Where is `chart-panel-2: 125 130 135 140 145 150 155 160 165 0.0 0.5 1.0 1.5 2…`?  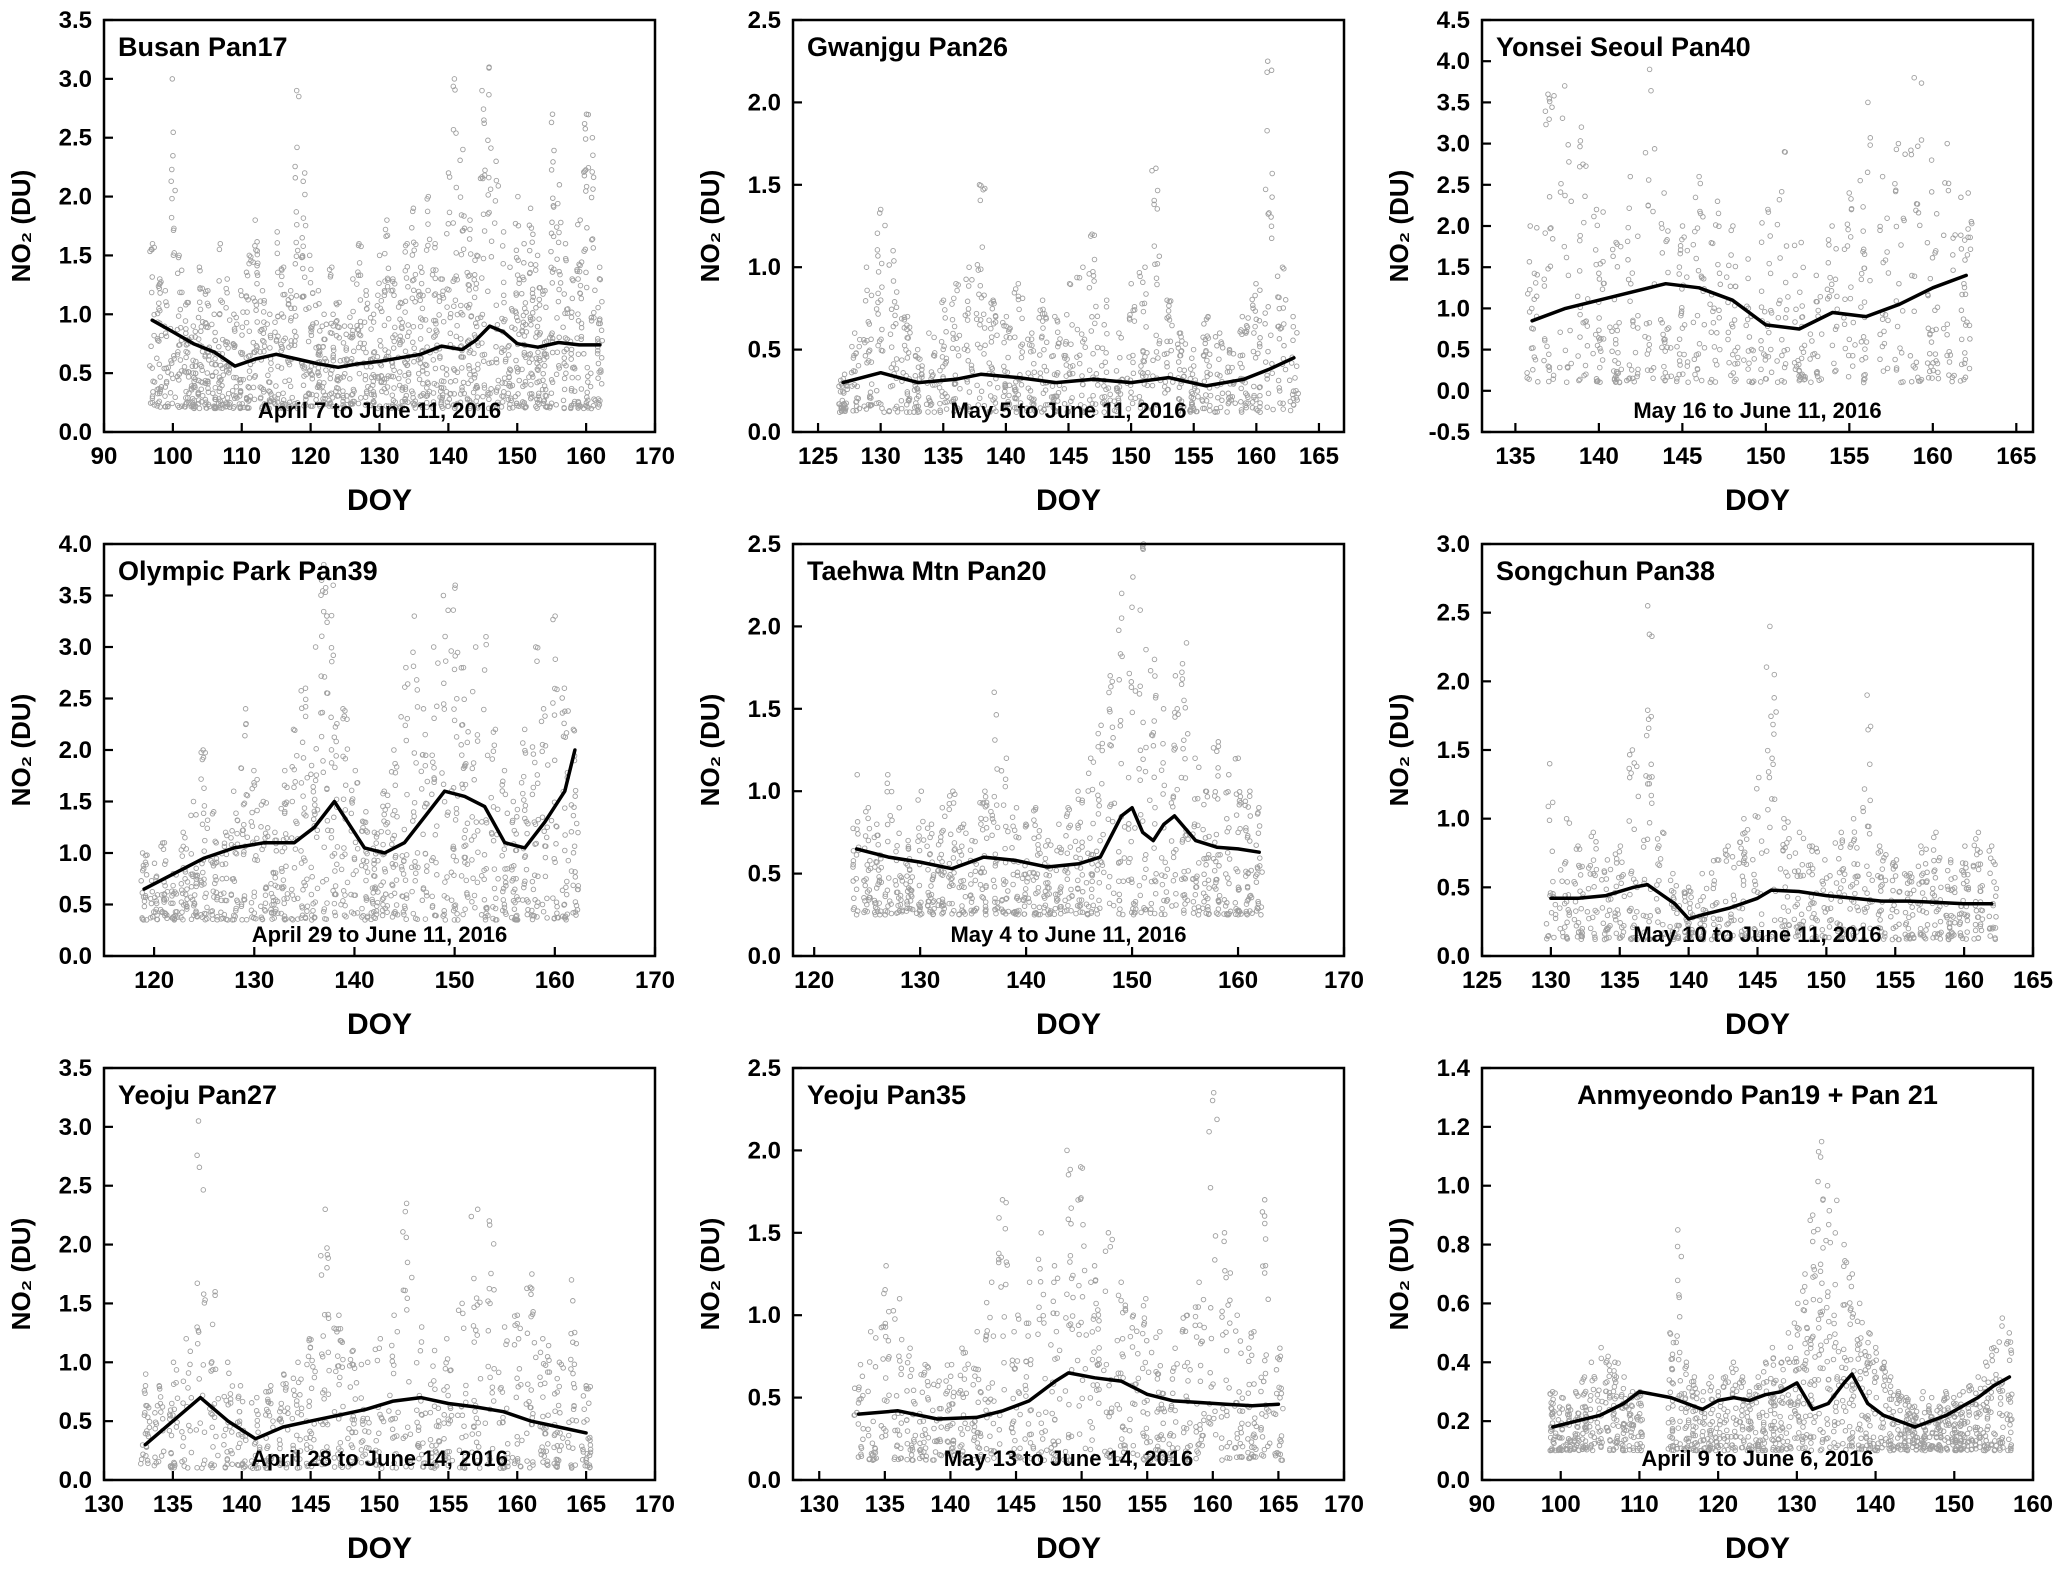
chart-panel-2: 125 130 135 140 145 150 155 160 165 0.0 0.5 1.0 1.5 2… is located at coordinates (1020, 262).